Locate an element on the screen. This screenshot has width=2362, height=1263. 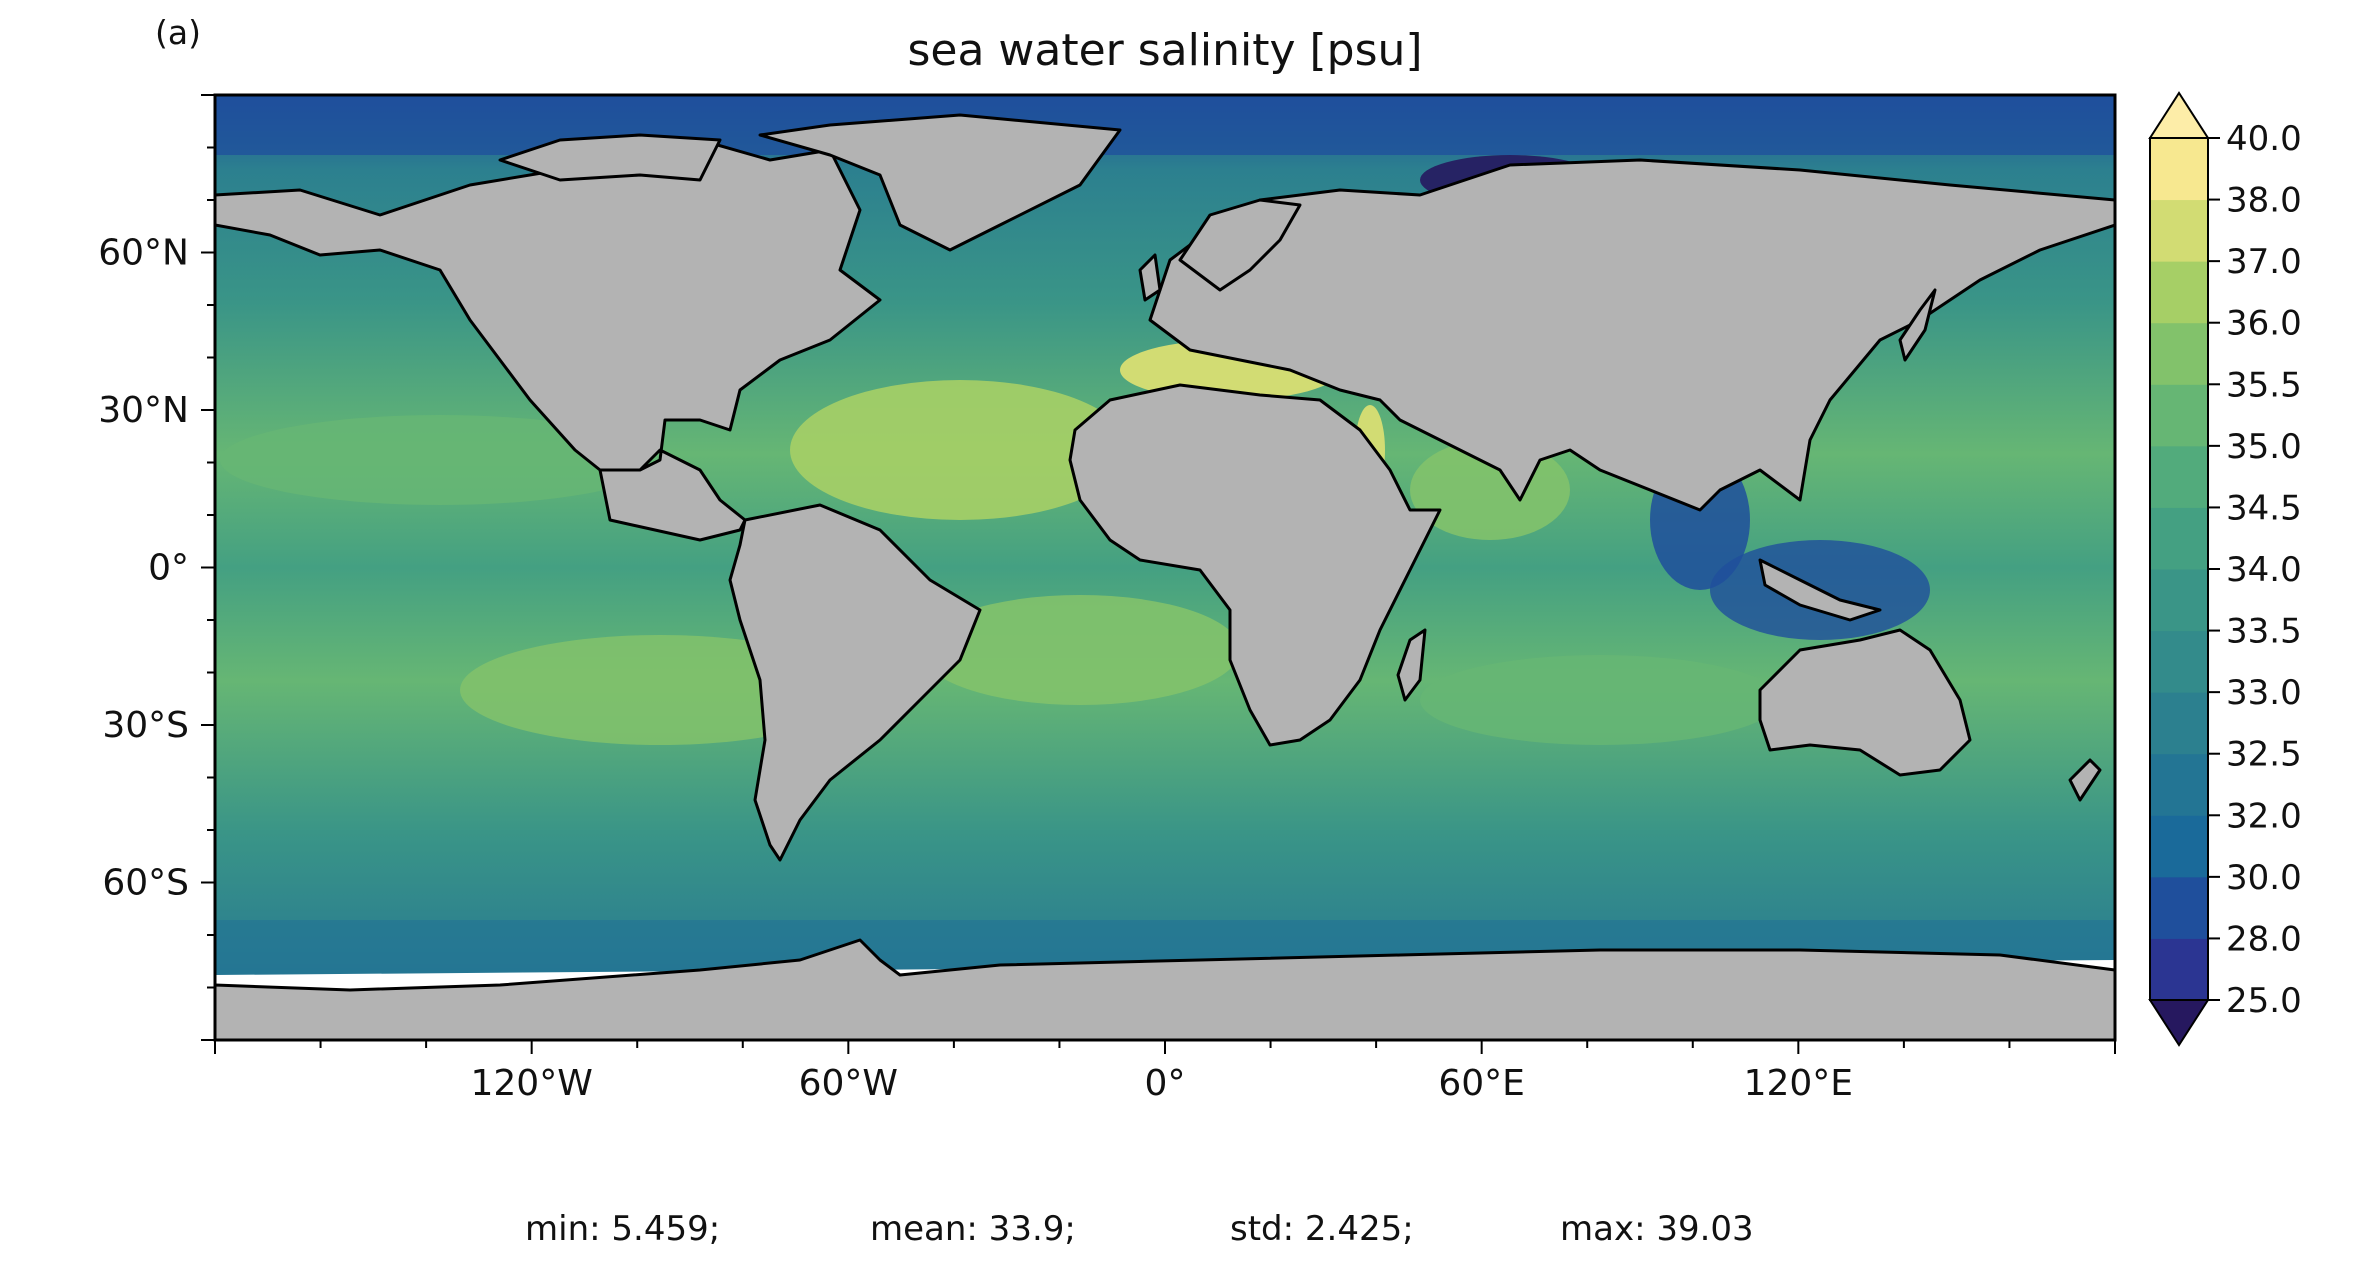
colorbar-tick-label: 32.0 is located at coordinates (2264, 816).